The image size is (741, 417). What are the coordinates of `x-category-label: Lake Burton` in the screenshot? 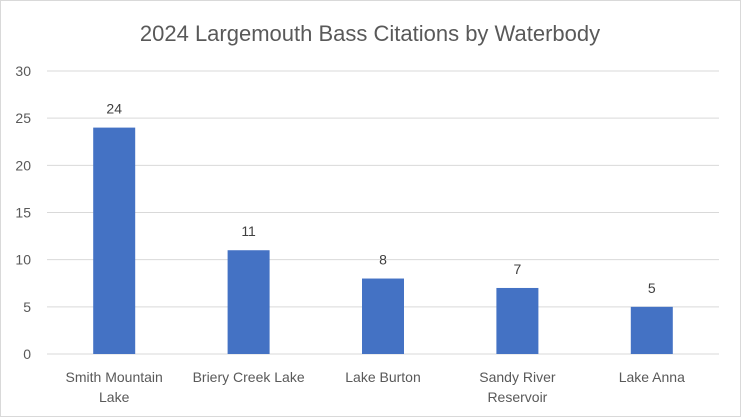 It's located at (383, 377).